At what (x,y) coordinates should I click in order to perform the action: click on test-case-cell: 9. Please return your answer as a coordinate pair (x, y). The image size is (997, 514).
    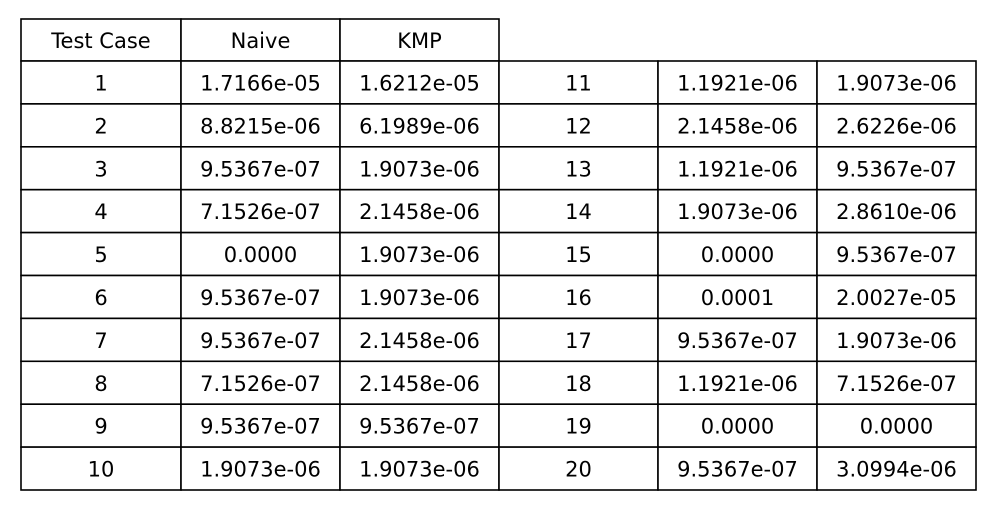
    Looking at the image, I should click on (100, 427).